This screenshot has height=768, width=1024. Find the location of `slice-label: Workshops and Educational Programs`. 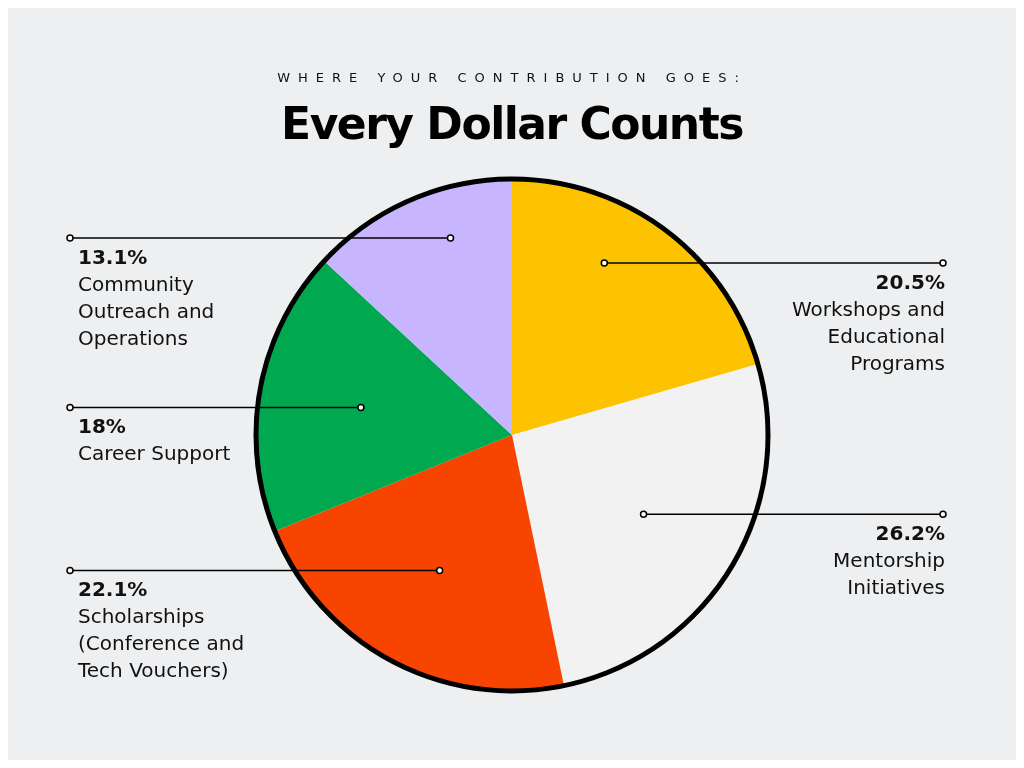

slice-label: Workshops and Educational Programs is located at coordinates (868, 336).